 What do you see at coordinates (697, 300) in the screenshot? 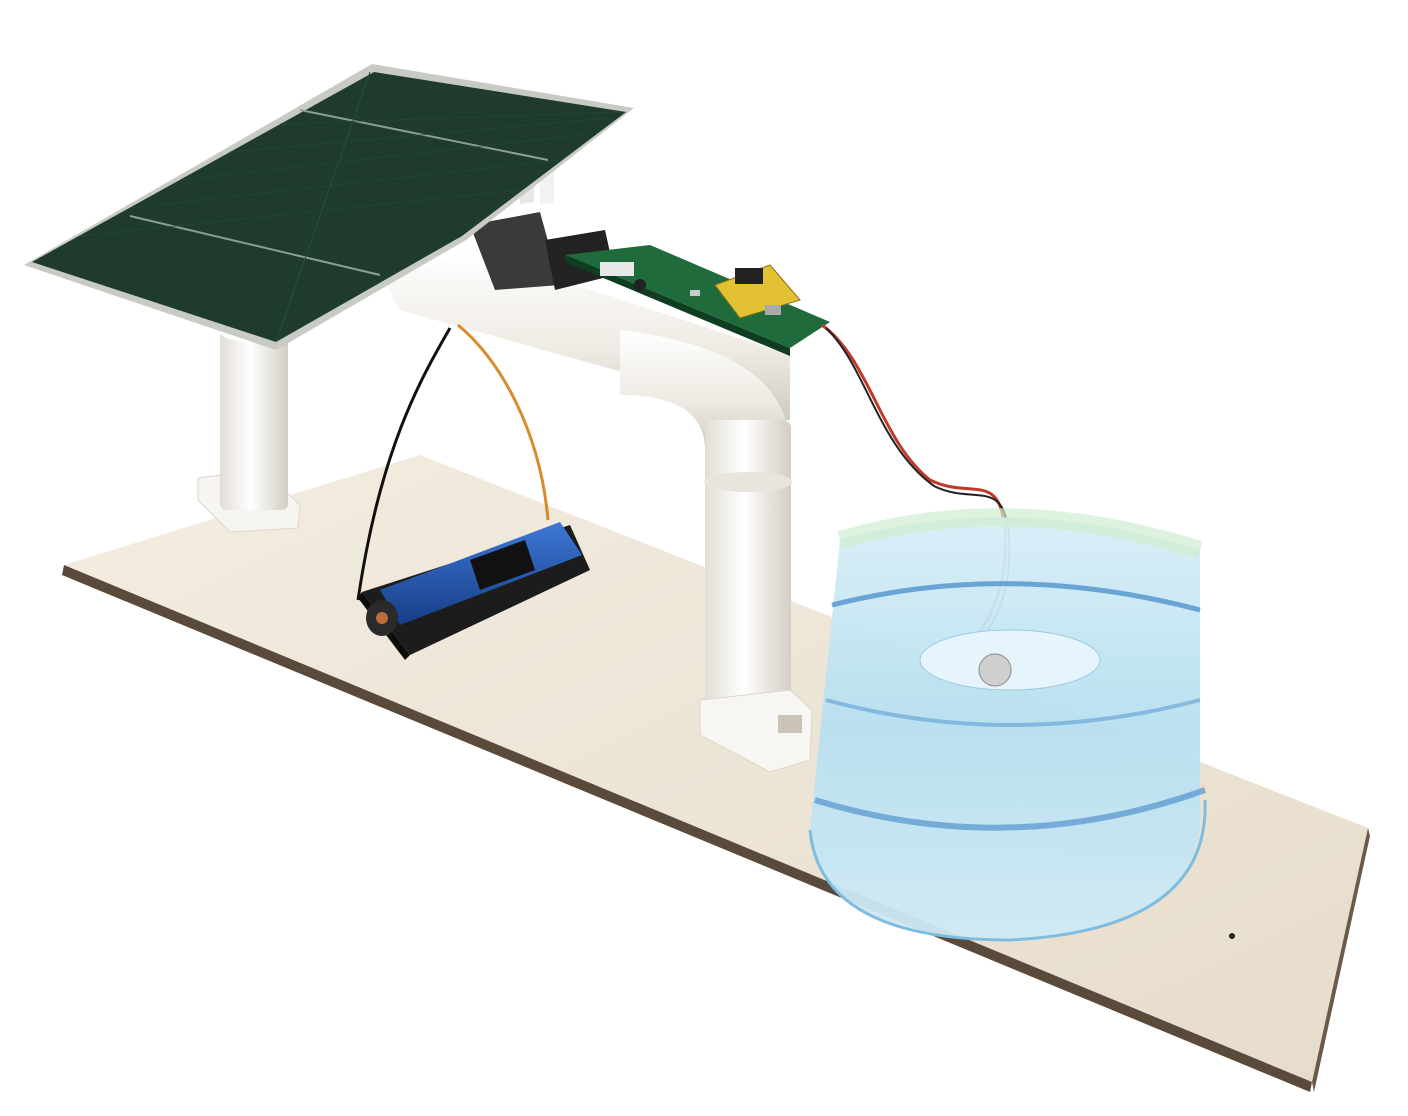
I see `circuit-board` at bounding box center [697, 300].